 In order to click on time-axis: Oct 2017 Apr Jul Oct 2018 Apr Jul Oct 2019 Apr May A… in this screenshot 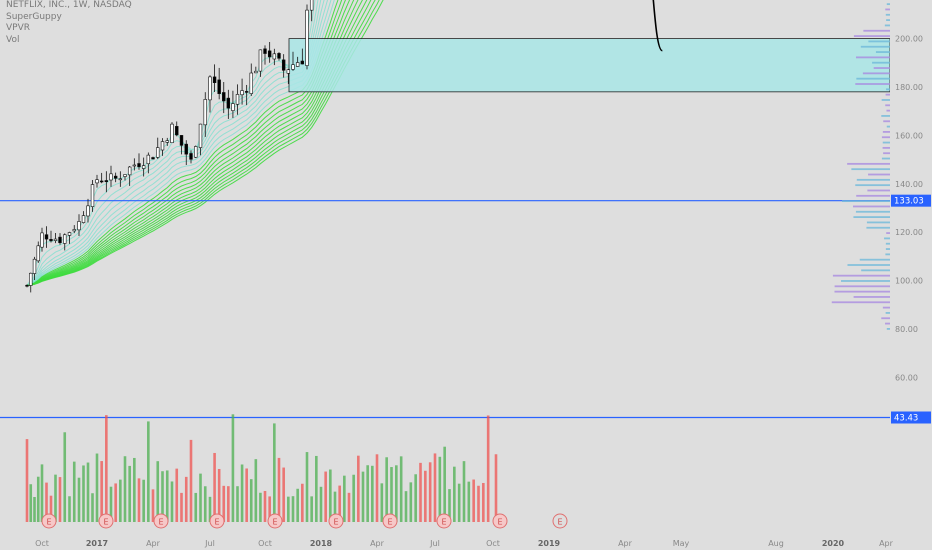, I will do `click(464, 543)`.